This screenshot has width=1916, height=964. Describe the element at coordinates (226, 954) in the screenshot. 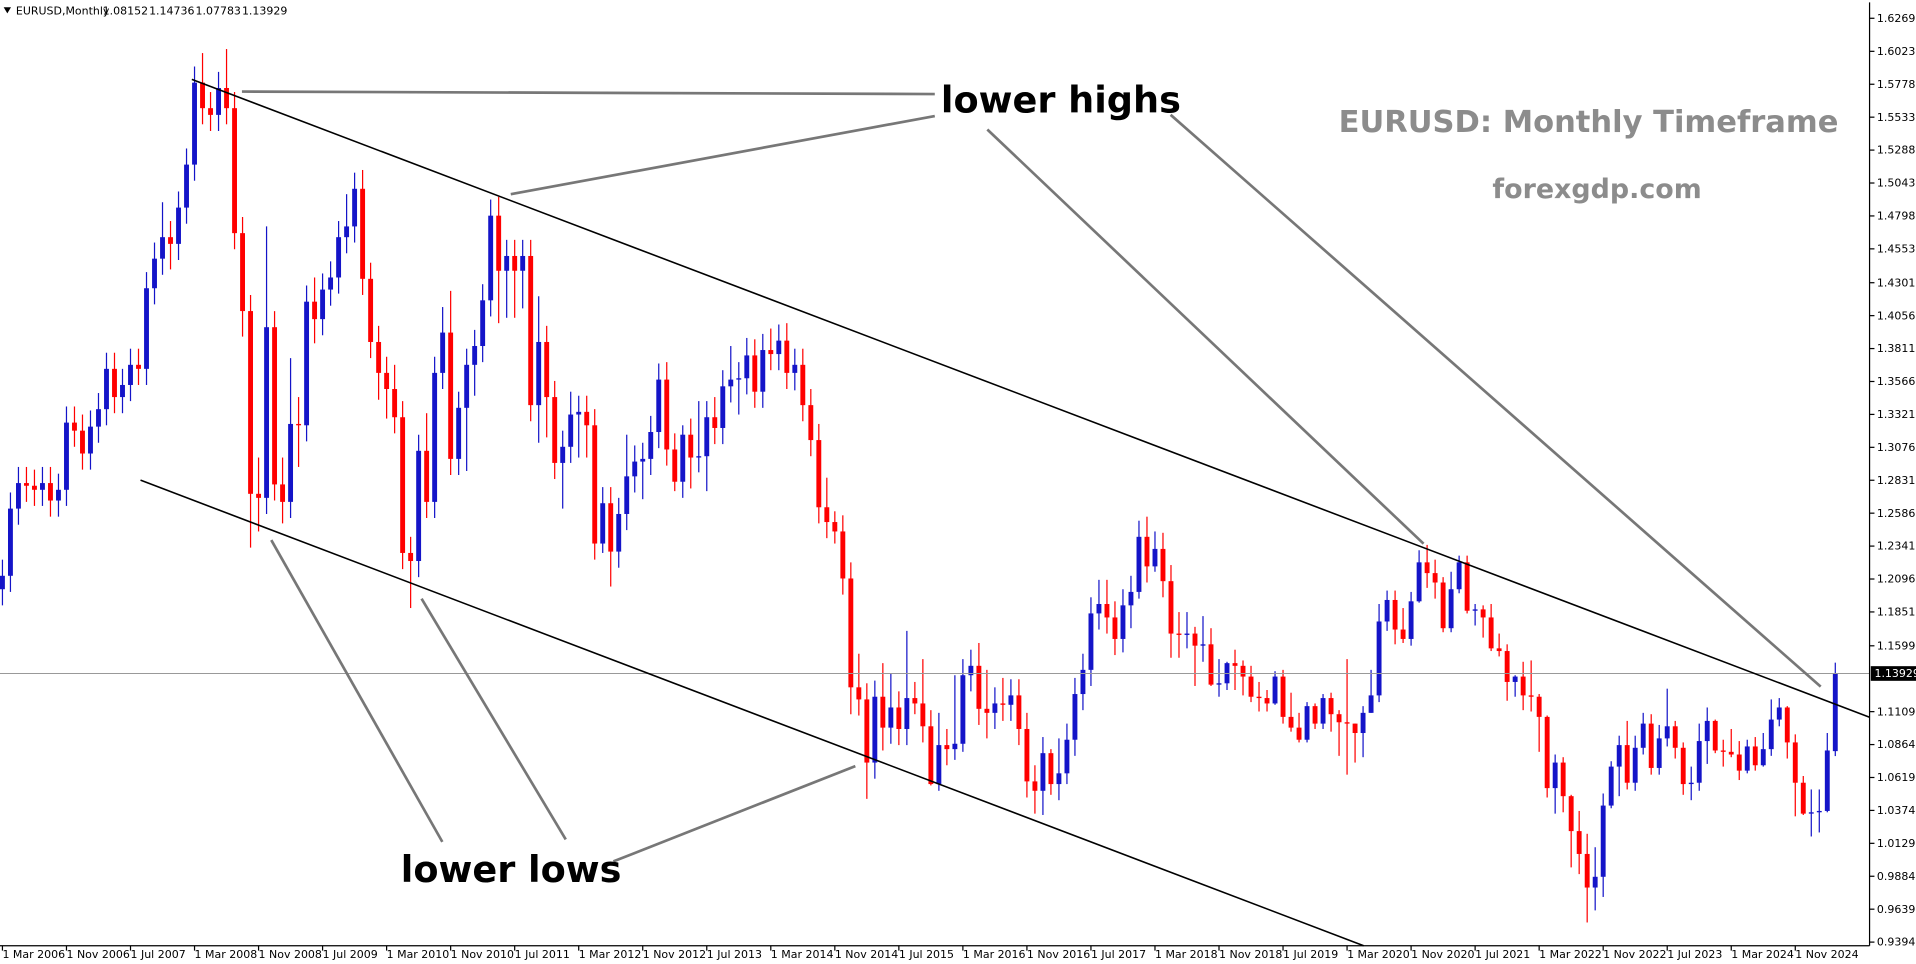

I see `x-tick-label: 1 Mar 2008` at that location.